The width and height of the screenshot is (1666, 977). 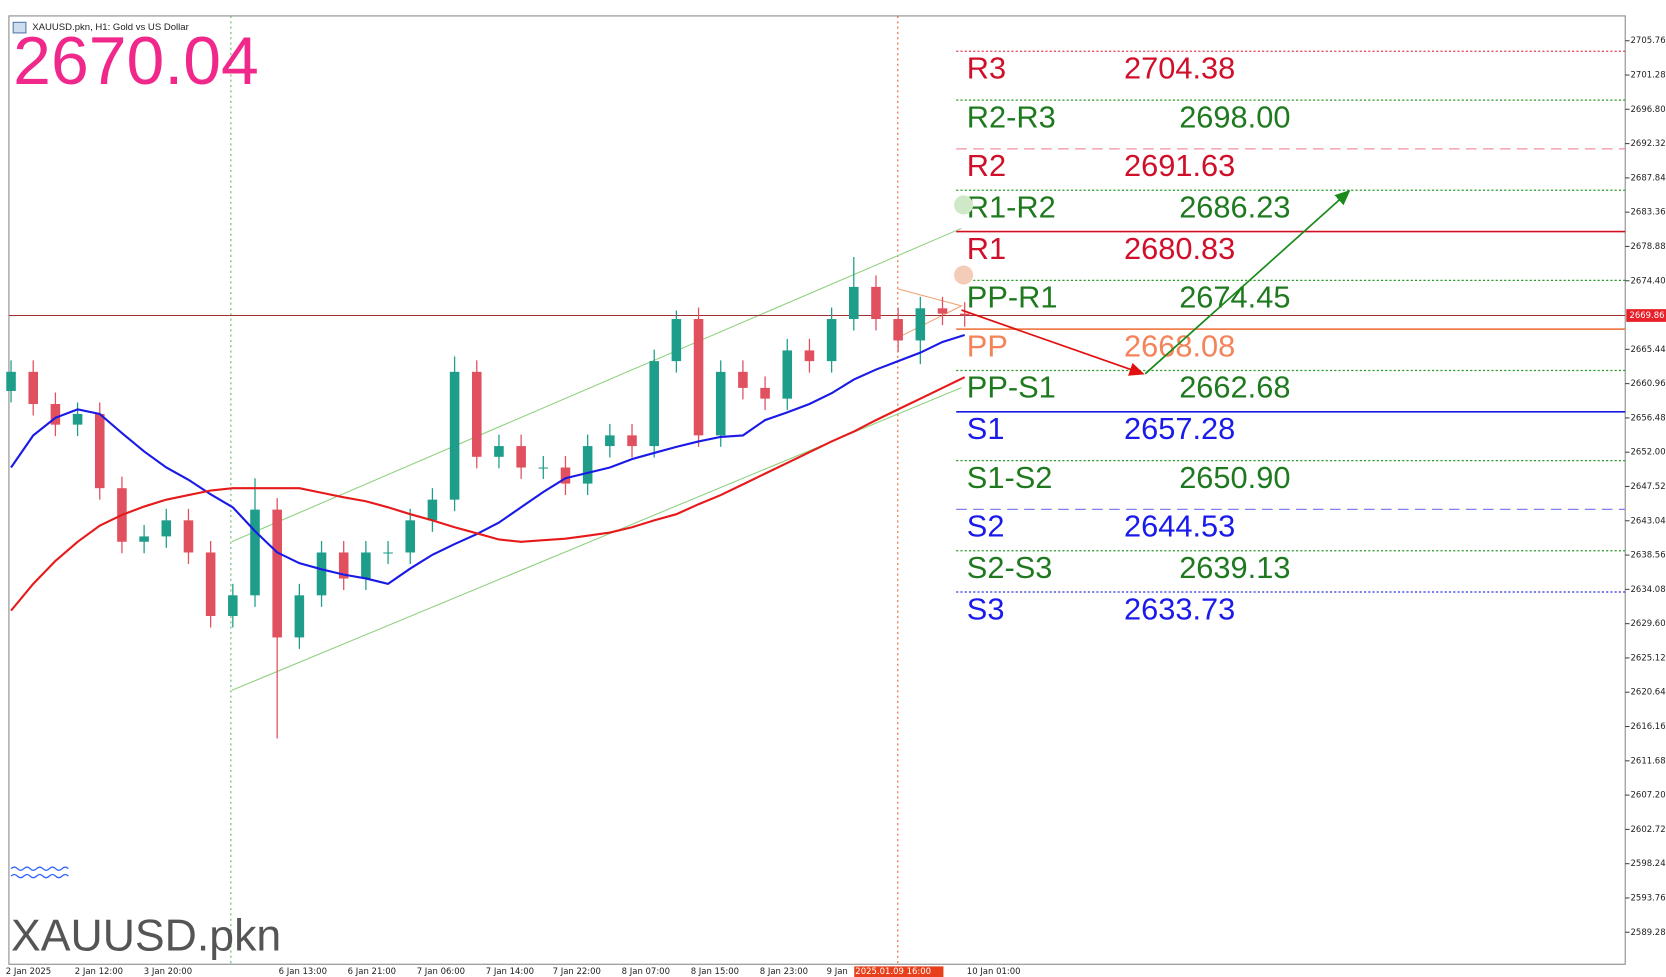 What do you see at coordinates (1053, 342) in the screenshot?
I see `arrow-down` at bounding box center [1053, 342].